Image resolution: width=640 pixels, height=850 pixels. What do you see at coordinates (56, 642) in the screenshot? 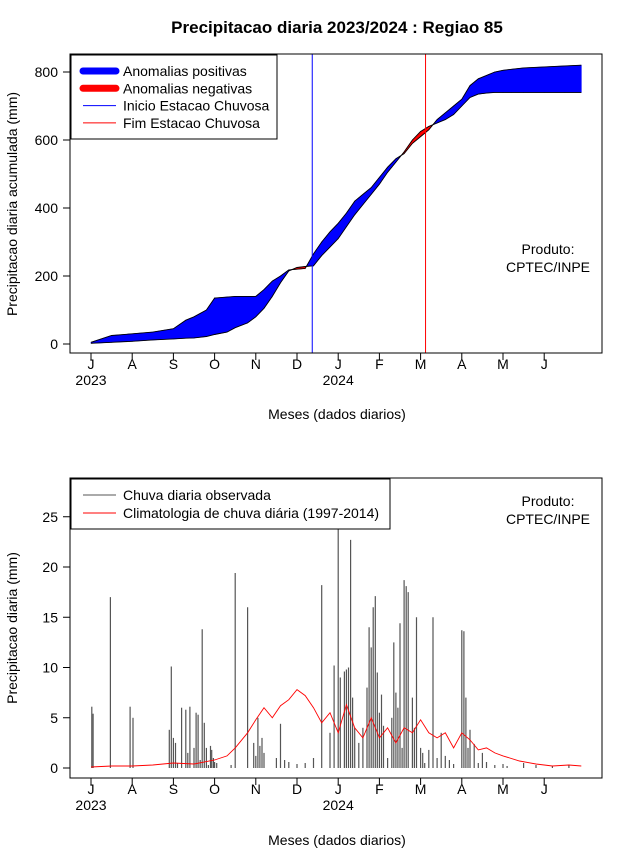
I see `y-axis: 0 5 10 15 20 25` at bounding box center [56, 642].